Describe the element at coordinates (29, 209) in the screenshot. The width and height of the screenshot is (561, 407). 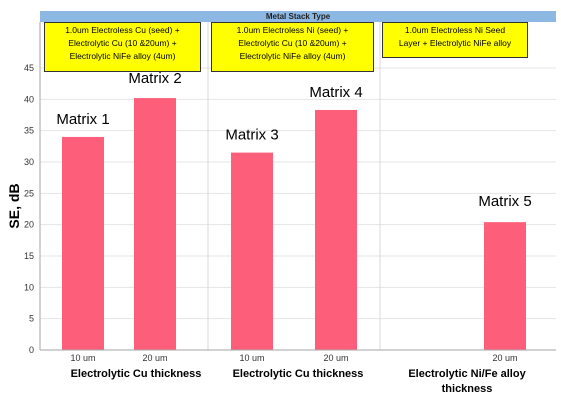
I see `y-axis-ticks: 0 5 10 15 20 25 30 35 40 45` at that location.